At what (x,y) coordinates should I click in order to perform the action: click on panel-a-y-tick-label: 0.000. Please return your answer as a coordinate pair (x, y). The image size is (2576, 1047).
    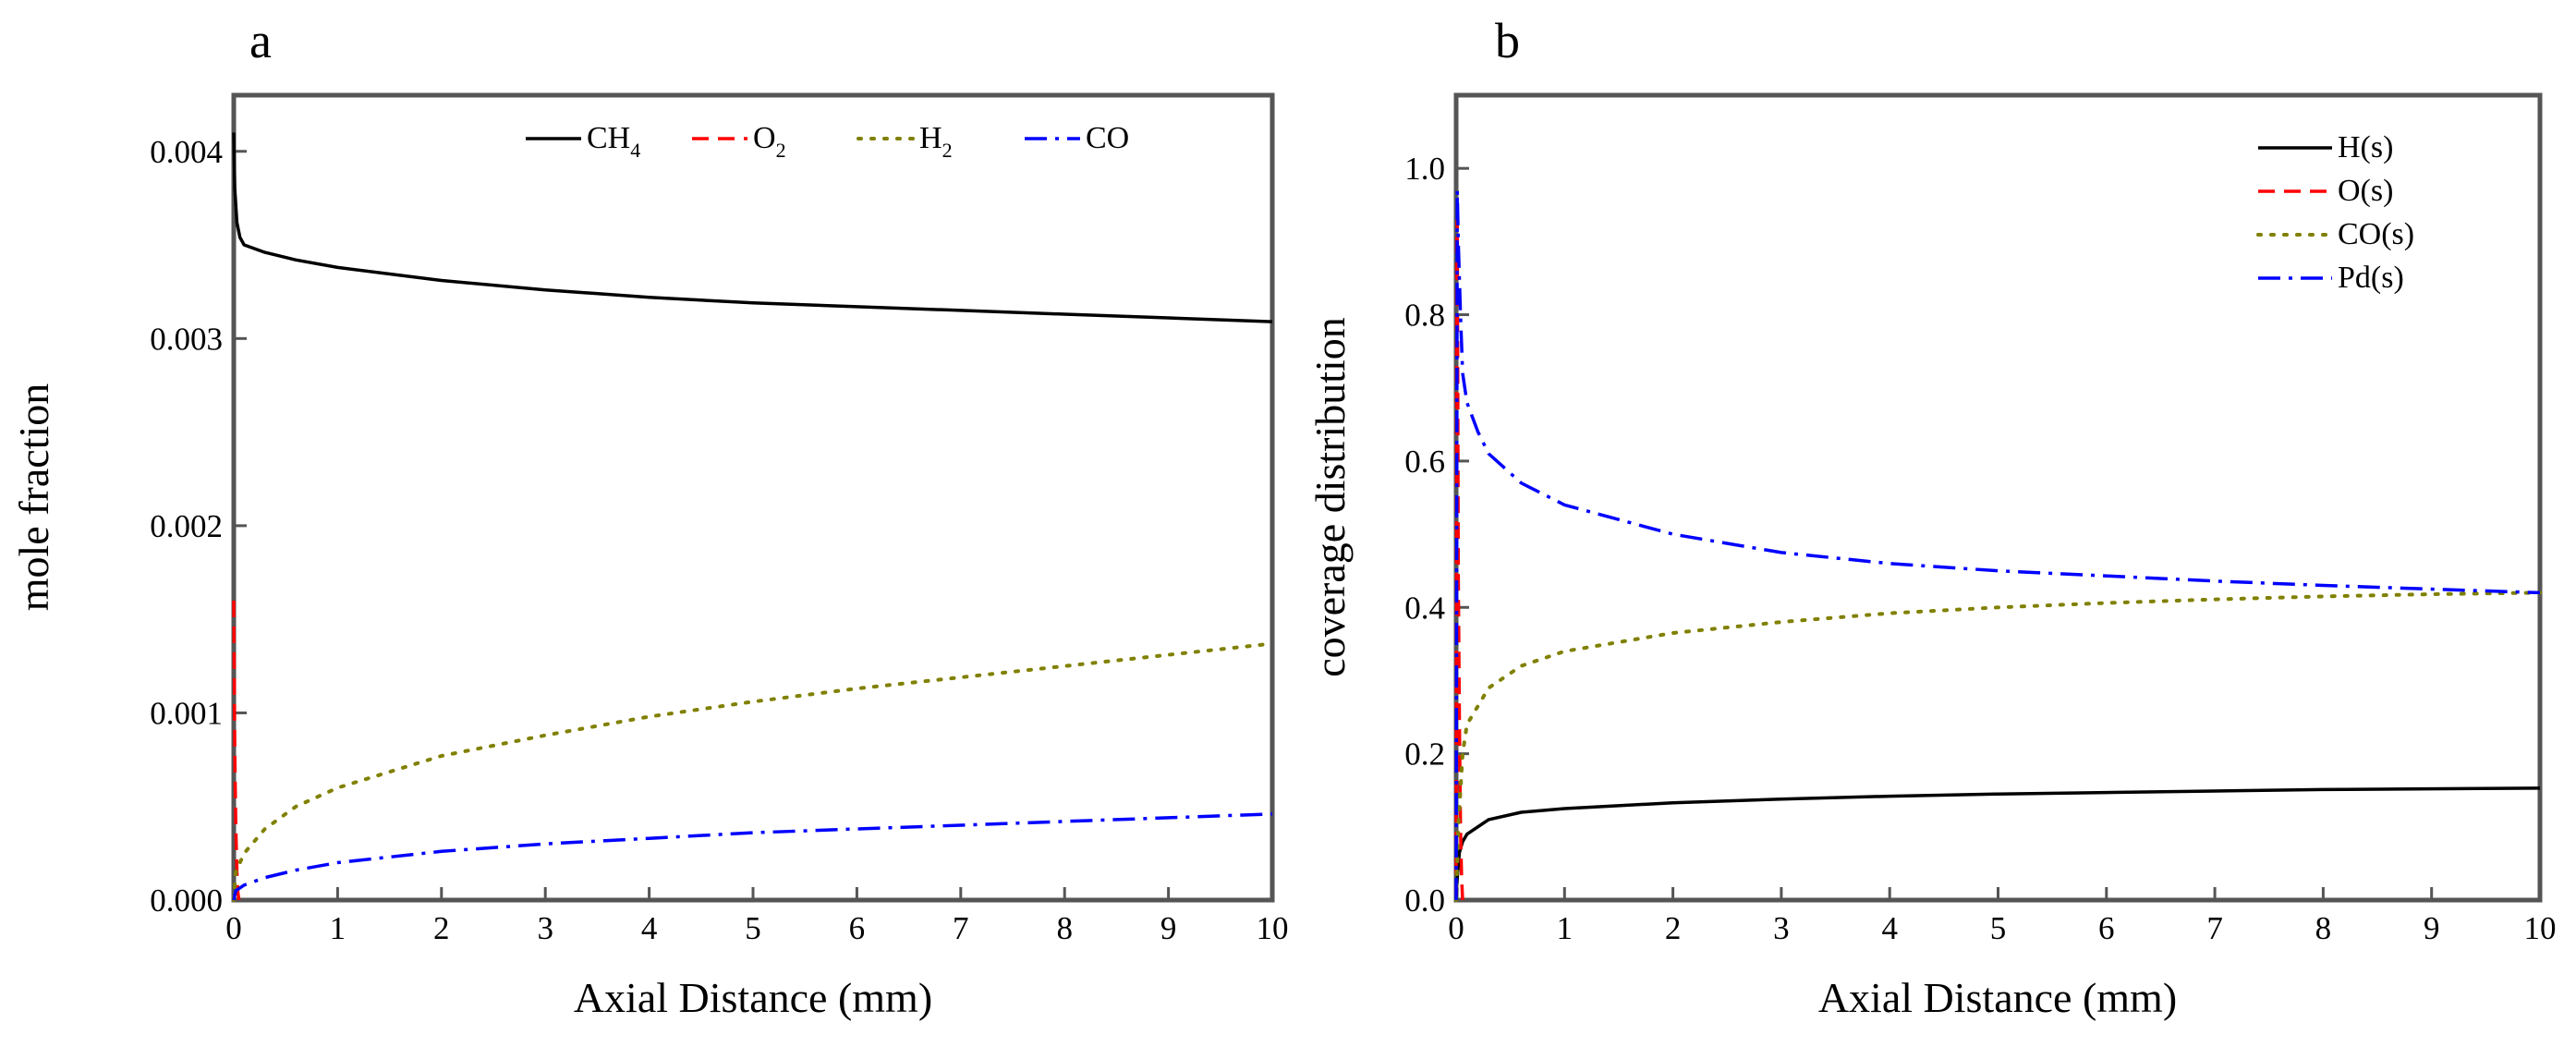
    Looking at the image, I should click on (186, 901).